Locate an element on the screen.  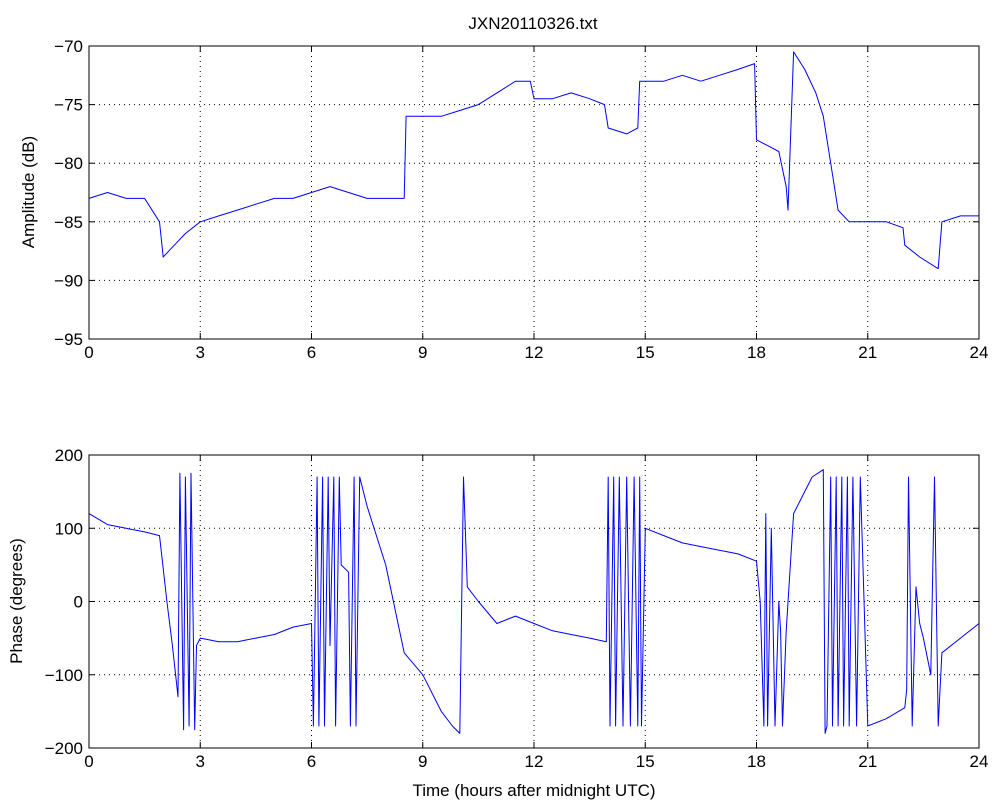
amplitude-ytick-label: −90 is located at coordinates (68, 280).